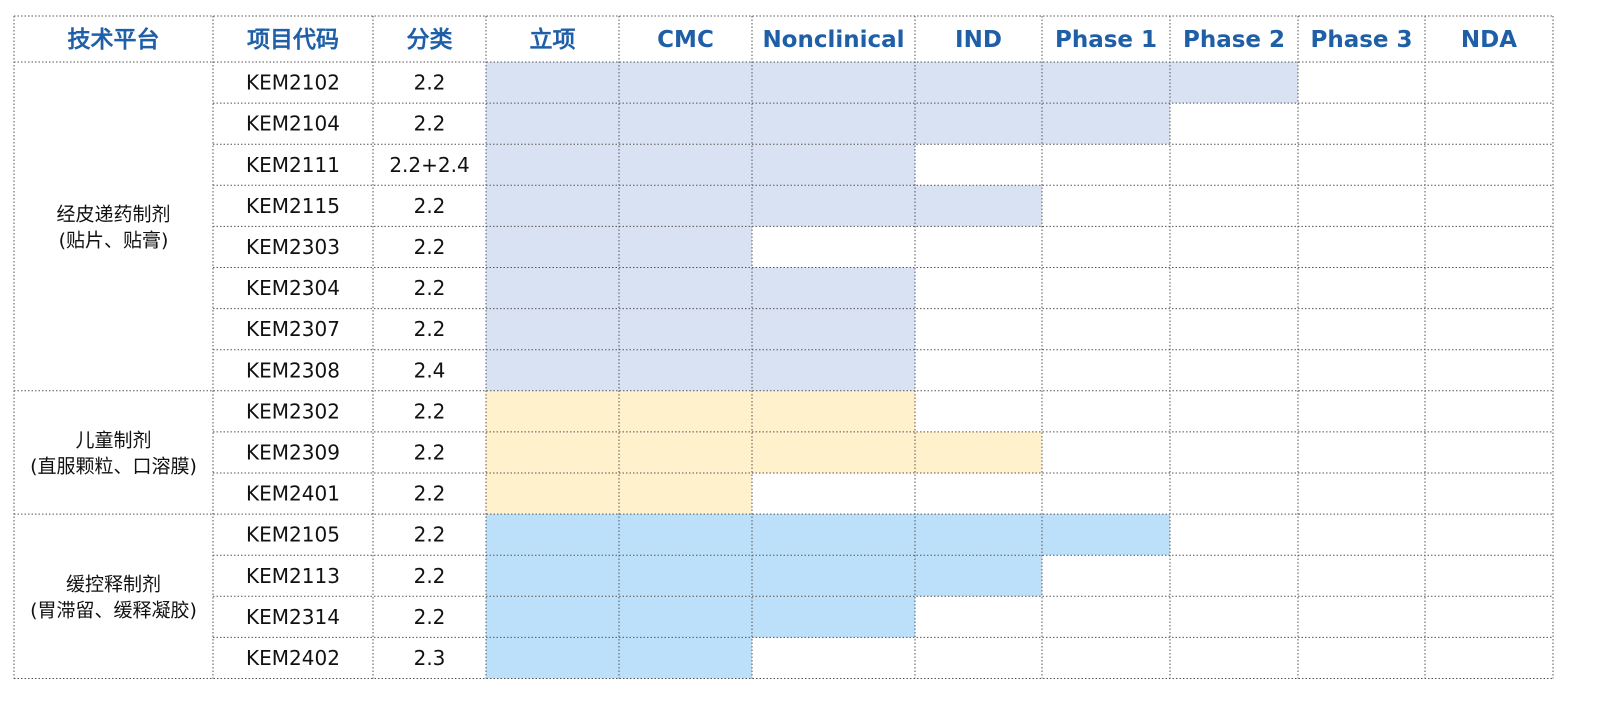 The height and width of the screenshot is (711, 1609). I want to click on stage-bar-kem2309-nonclinical, so click(833, 452).